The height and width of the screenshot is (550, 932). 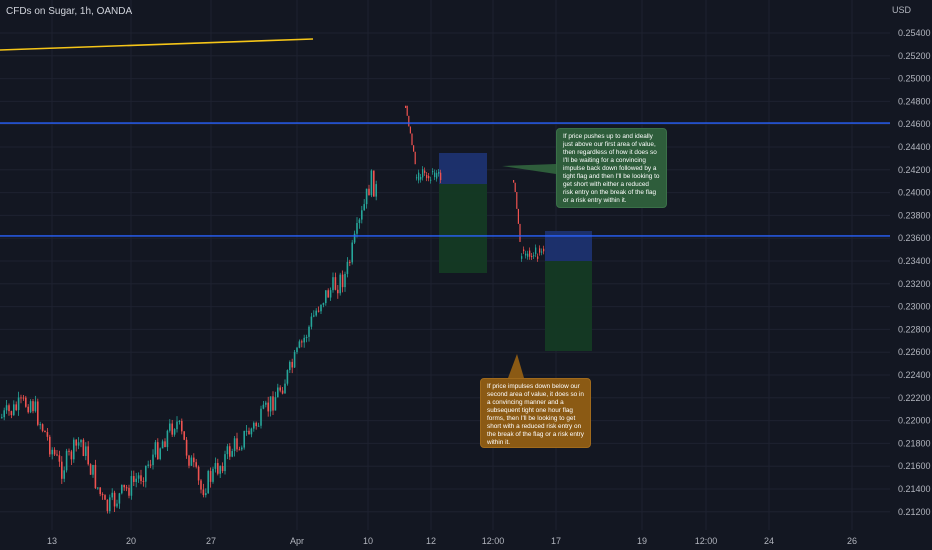 What do you see at coordinates (914, 193) in the screenshot?
I see `price-tick-label: 0.24000` at bounding box center [914, 193].